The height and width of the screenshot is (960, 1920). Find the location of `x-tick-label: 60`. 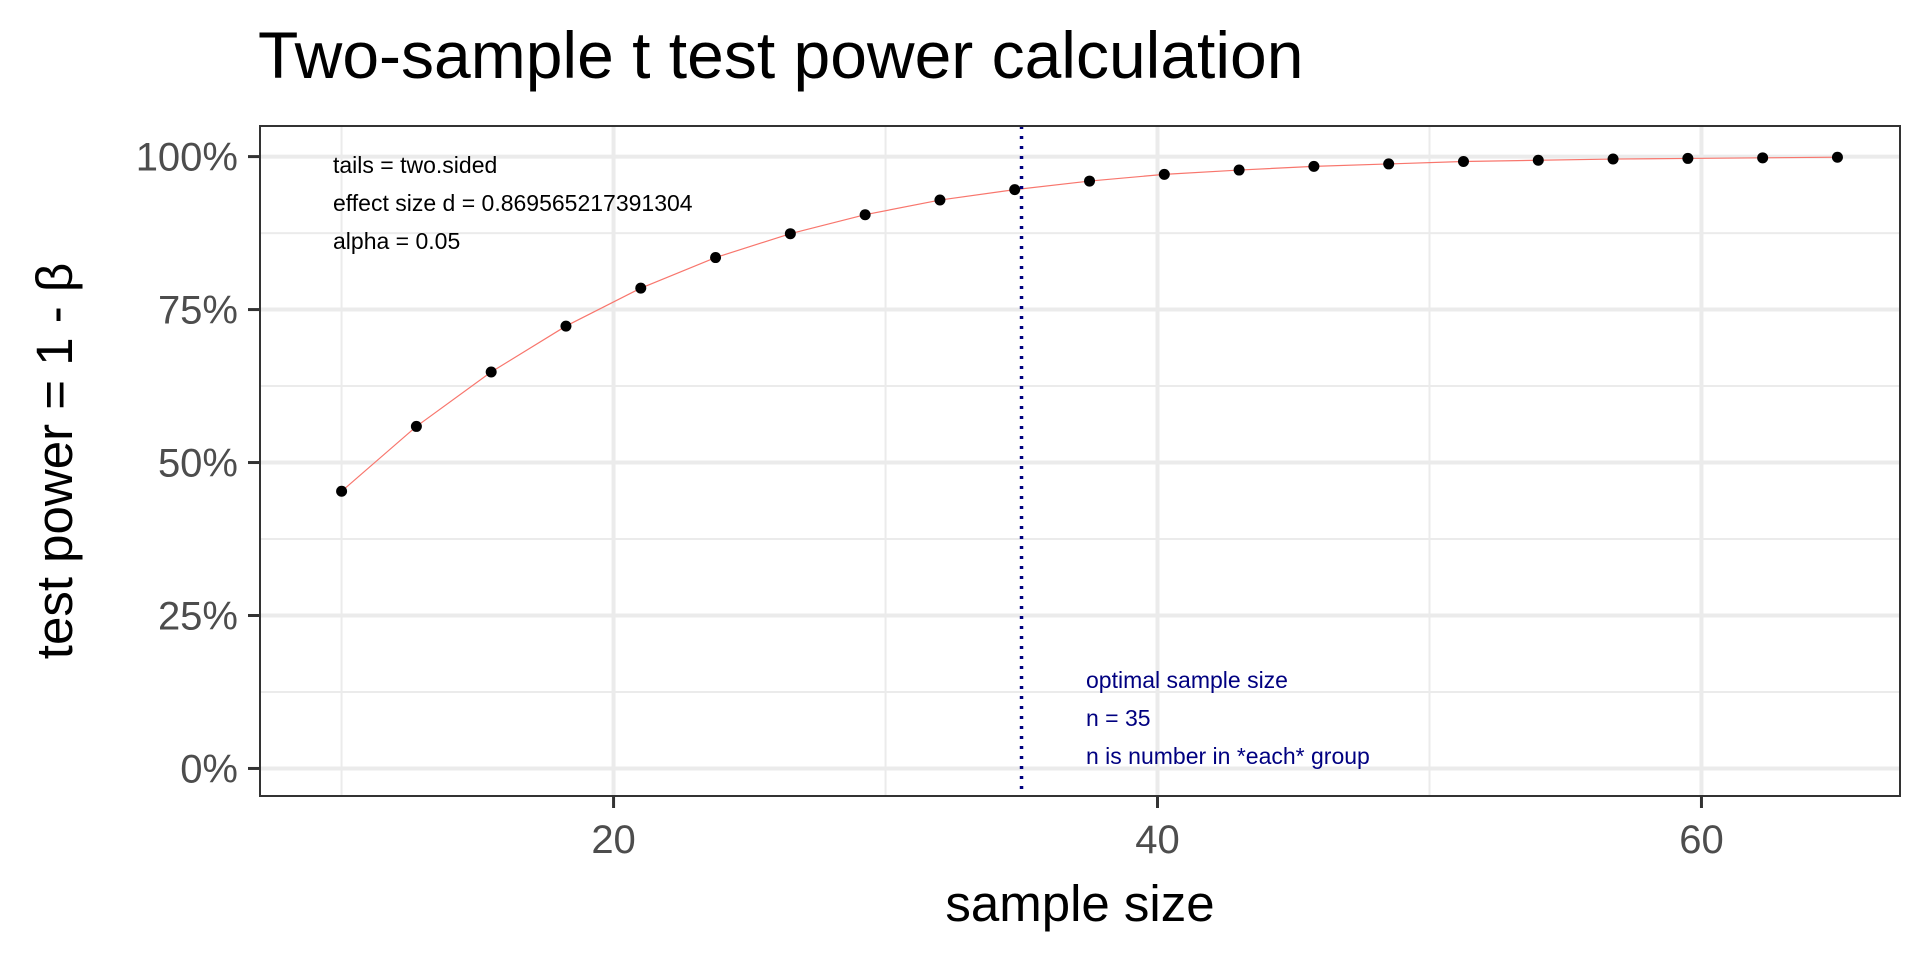

x-tick-label: 60 is located at coordinates (1701, 840).